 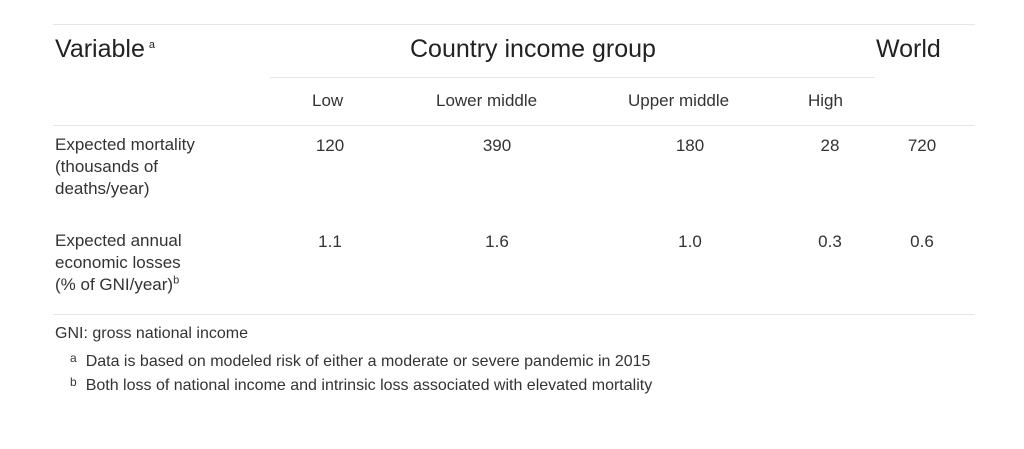 What do you see at coordinates (514, 314) in the screenshot?
I see `table-bottom-rule` at bounding box center [514, 314].